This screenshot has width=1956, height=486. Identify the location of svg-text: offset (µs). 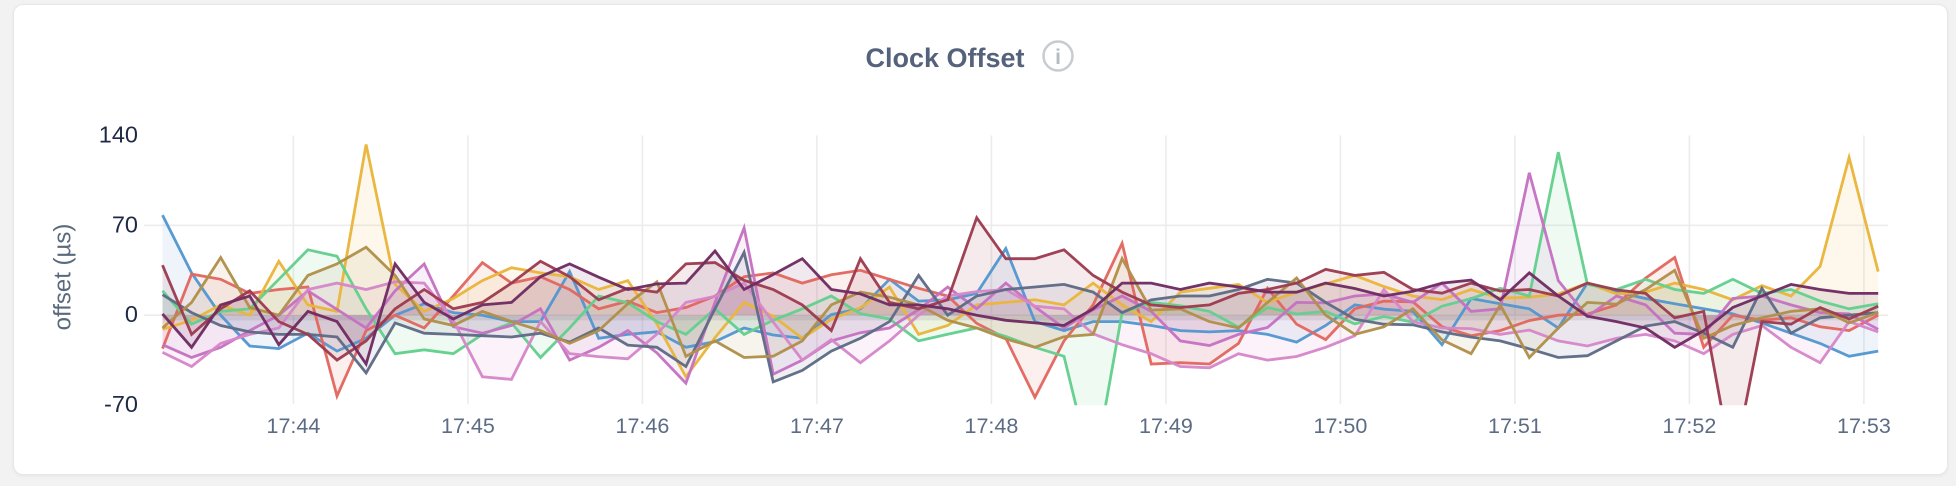
(62, 277).